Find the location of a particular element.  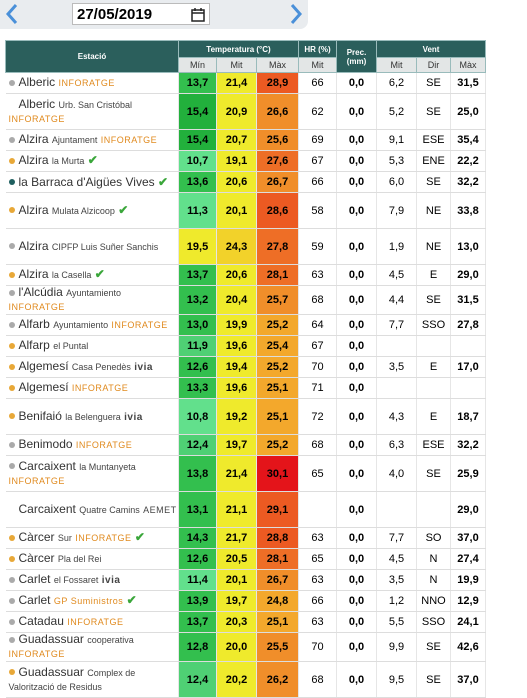

station-cell: Alfarb Ayuntamiento INFORATGE is located at coordinates (92, 325).